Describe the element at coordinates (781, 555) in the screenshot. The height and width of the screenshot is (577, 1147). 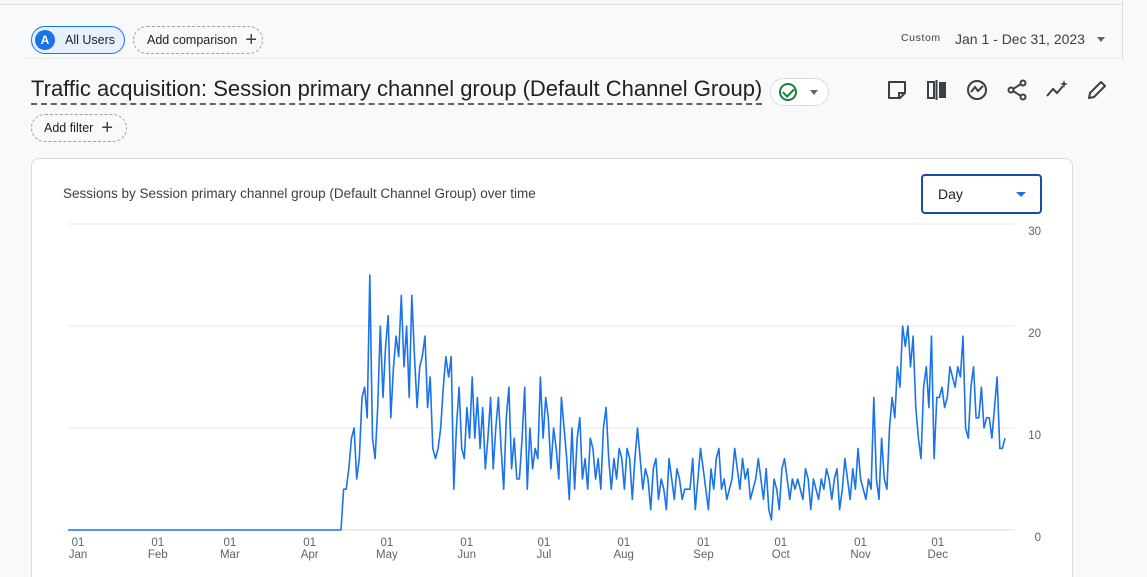
I see `x-tick-month: Oct` at that location.